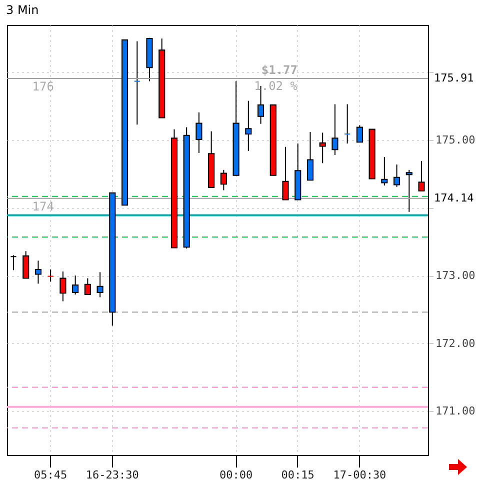 The width and height of the screenshot is (479, 486). I want to click on annotation: $1.77, so click(279, 70).